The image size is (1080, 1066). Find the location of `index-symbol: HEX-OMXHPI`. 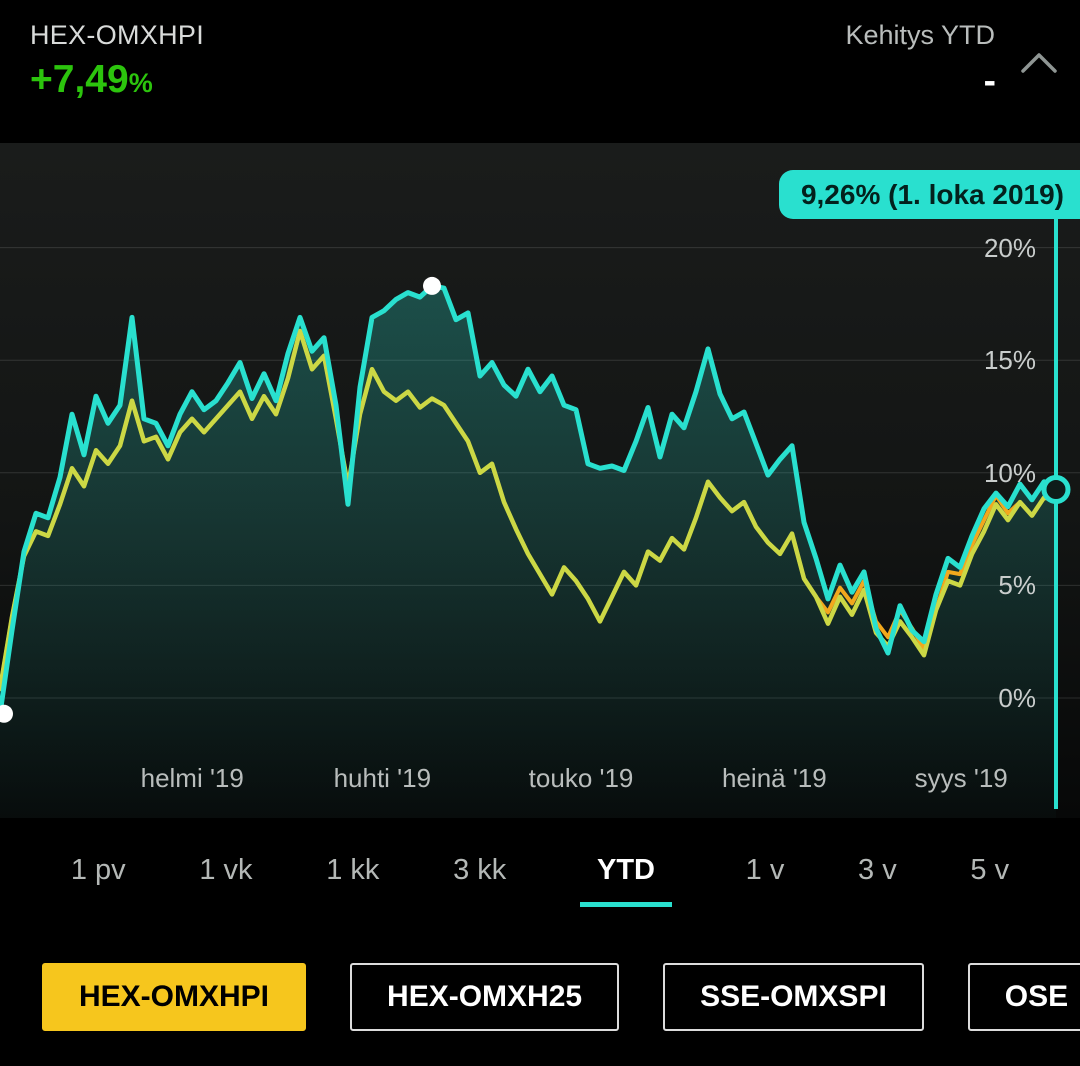

index-symbol: HEX-OMXHPI is located at coordinates (117, 35).